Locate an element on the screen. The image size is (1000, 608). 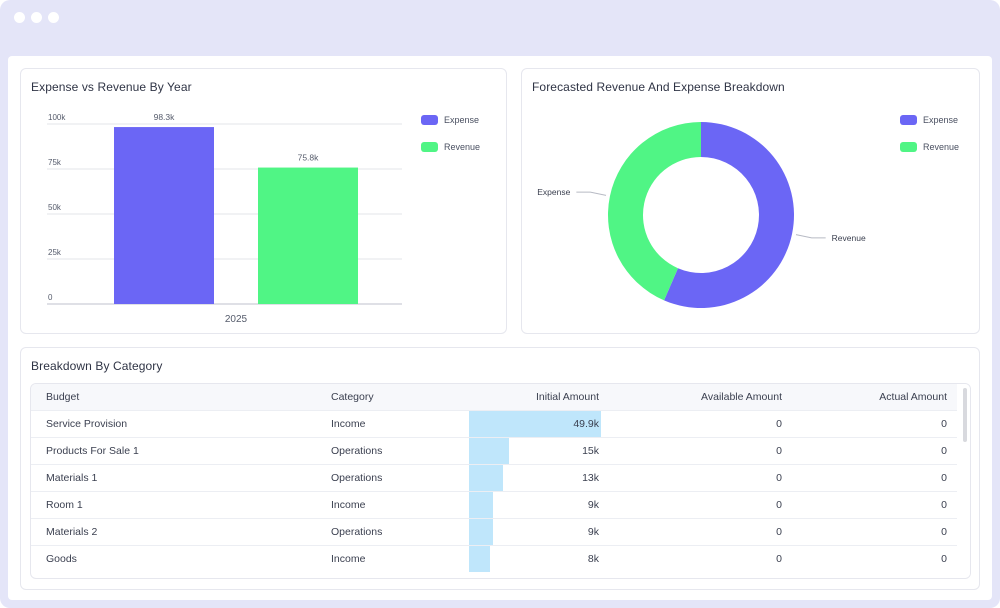
cell-initial-amount: 13k is located at coordinates (590, 478).